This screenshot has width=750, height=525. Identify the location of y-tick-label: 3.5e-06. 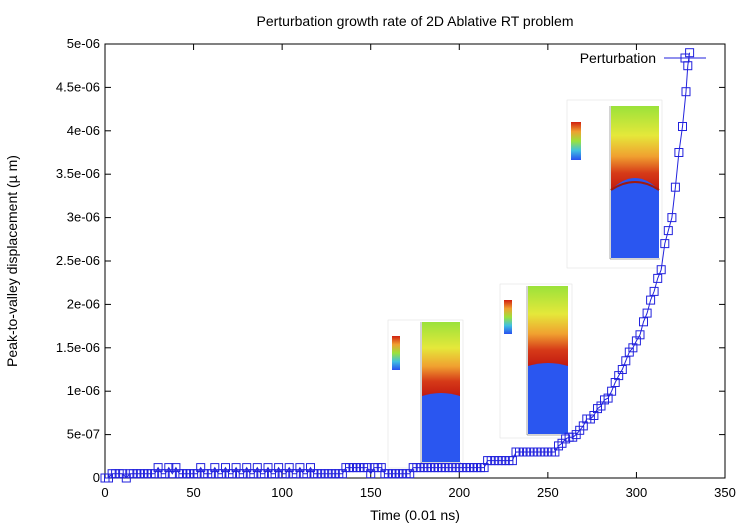
(78, 173).